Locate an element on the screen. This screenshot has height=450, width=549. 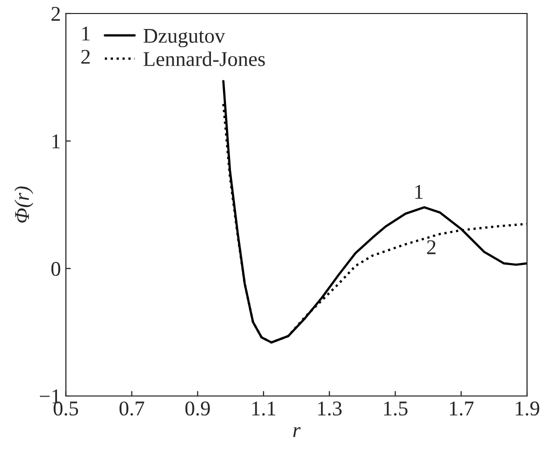
x-tick-label: 1.1 is located at coordinates (264, 409).